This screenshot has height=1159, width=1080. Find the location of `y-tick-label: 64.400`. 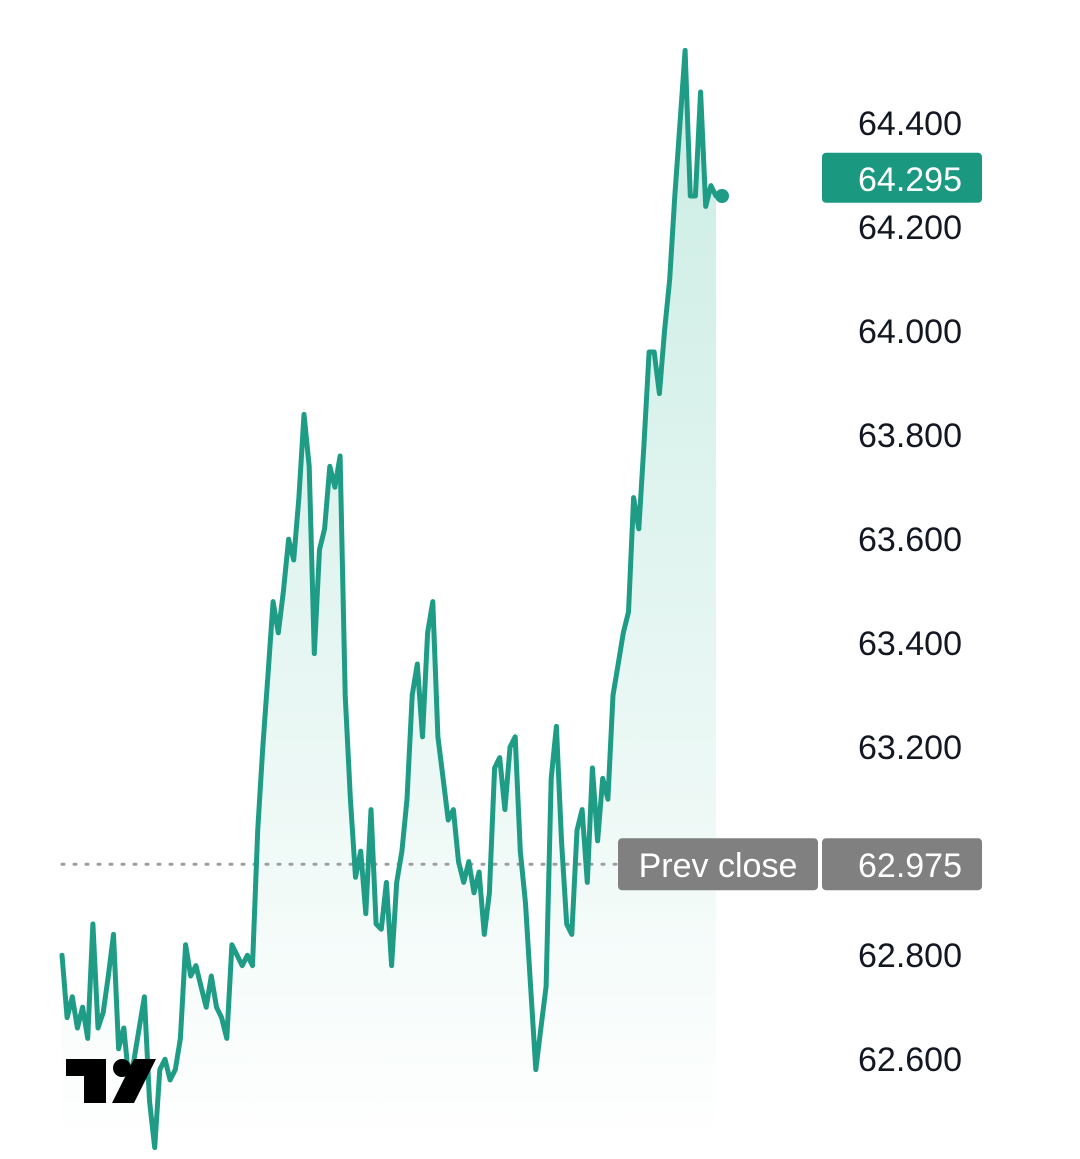

y-tick-label: 64.400 is located at coordinates (910, 124).